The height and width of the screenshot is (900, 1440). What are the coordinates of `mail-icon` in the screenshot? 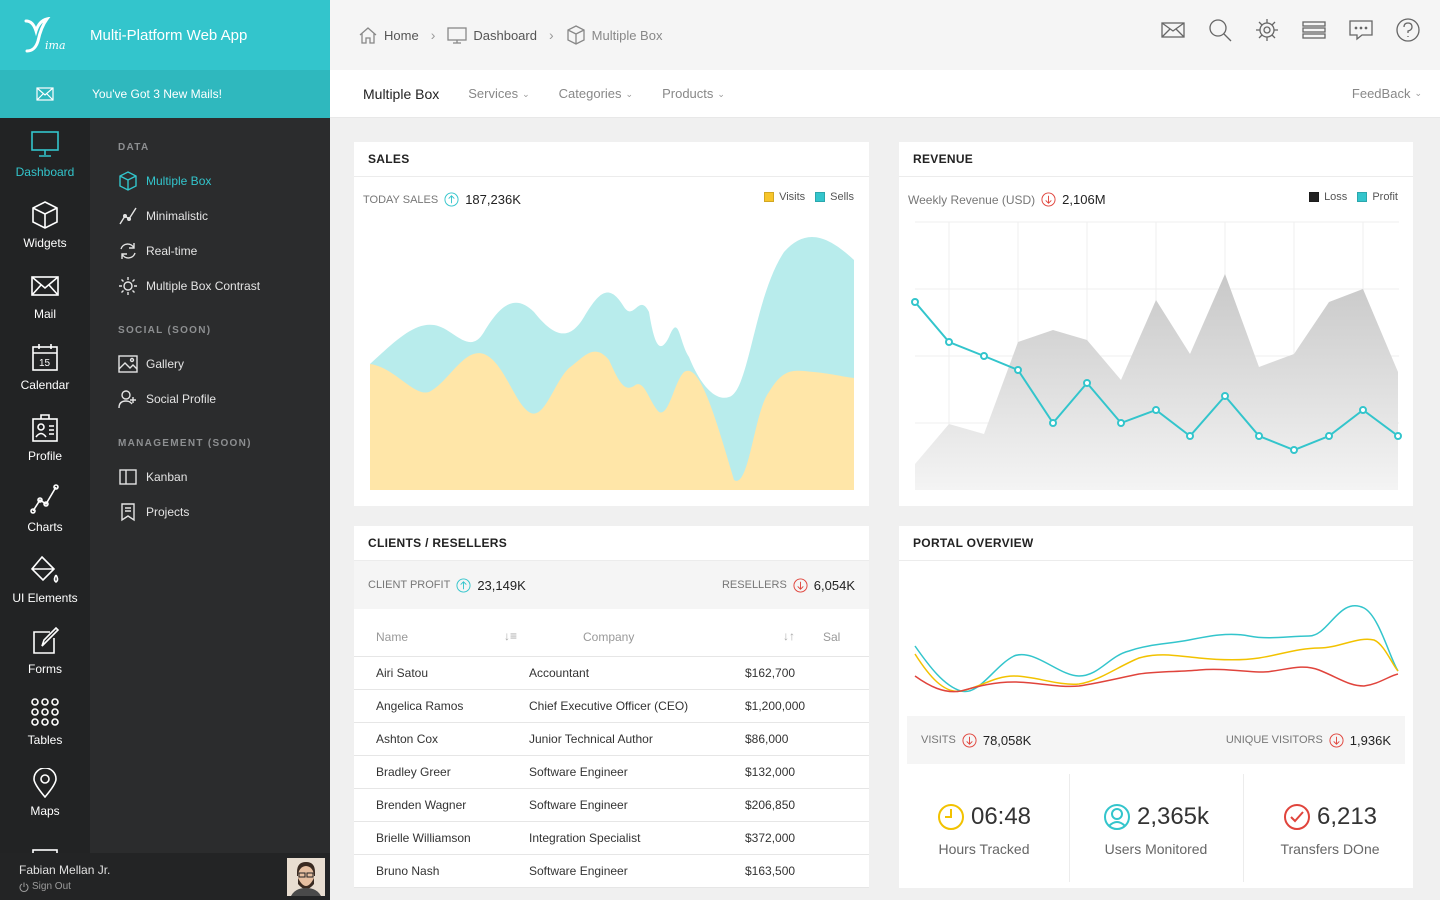 It's located at (1173, 30).